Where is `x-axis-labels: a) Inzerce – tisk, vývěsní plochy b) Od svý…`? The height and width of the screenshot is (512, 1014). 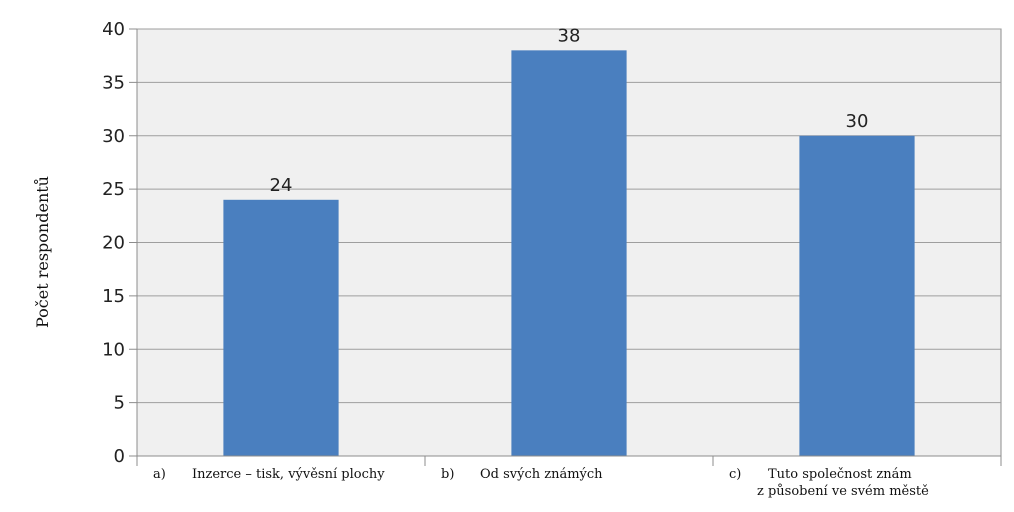 x-axis-labels: a) Inzerce – tisk, vývěsní plochy b) Od svý… is located at coordinates (541, 483).